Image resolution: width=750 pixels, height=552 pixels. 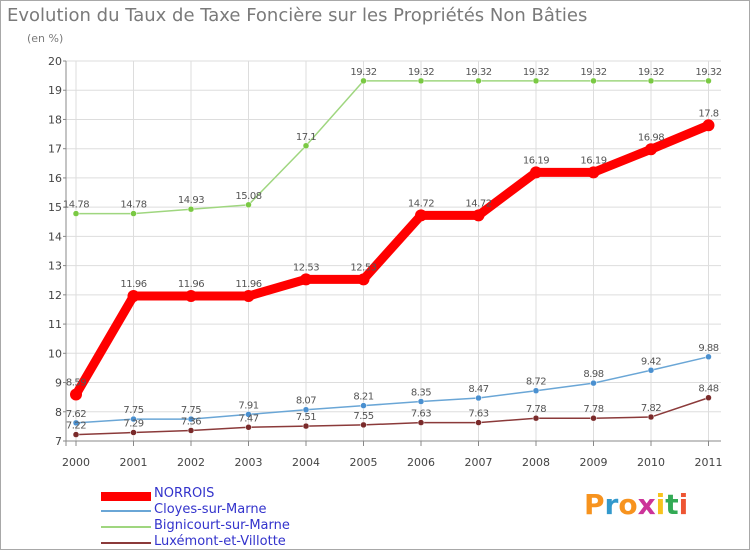 I want to click on legend-swatch-bignicourt, so click(x=126, y=527).